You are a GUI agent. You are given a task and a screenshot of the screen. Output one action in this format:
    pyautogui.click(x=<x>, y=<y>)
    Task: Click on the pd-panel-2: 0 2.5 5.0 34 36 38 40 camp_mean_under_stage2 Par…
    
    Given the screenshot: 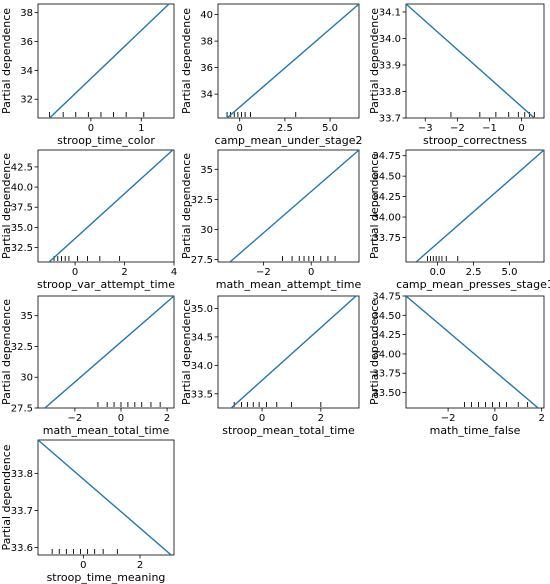 What is the action you would take?
    pyautogui.click(x=271, y=75)
    